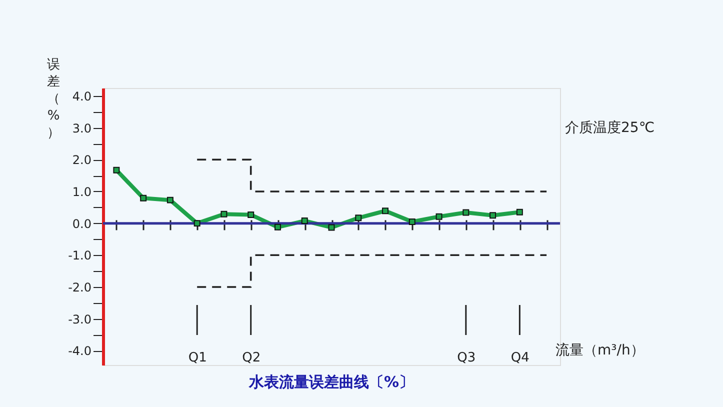  I want to click on y-tick-label: 0.0, so click(82, 223).